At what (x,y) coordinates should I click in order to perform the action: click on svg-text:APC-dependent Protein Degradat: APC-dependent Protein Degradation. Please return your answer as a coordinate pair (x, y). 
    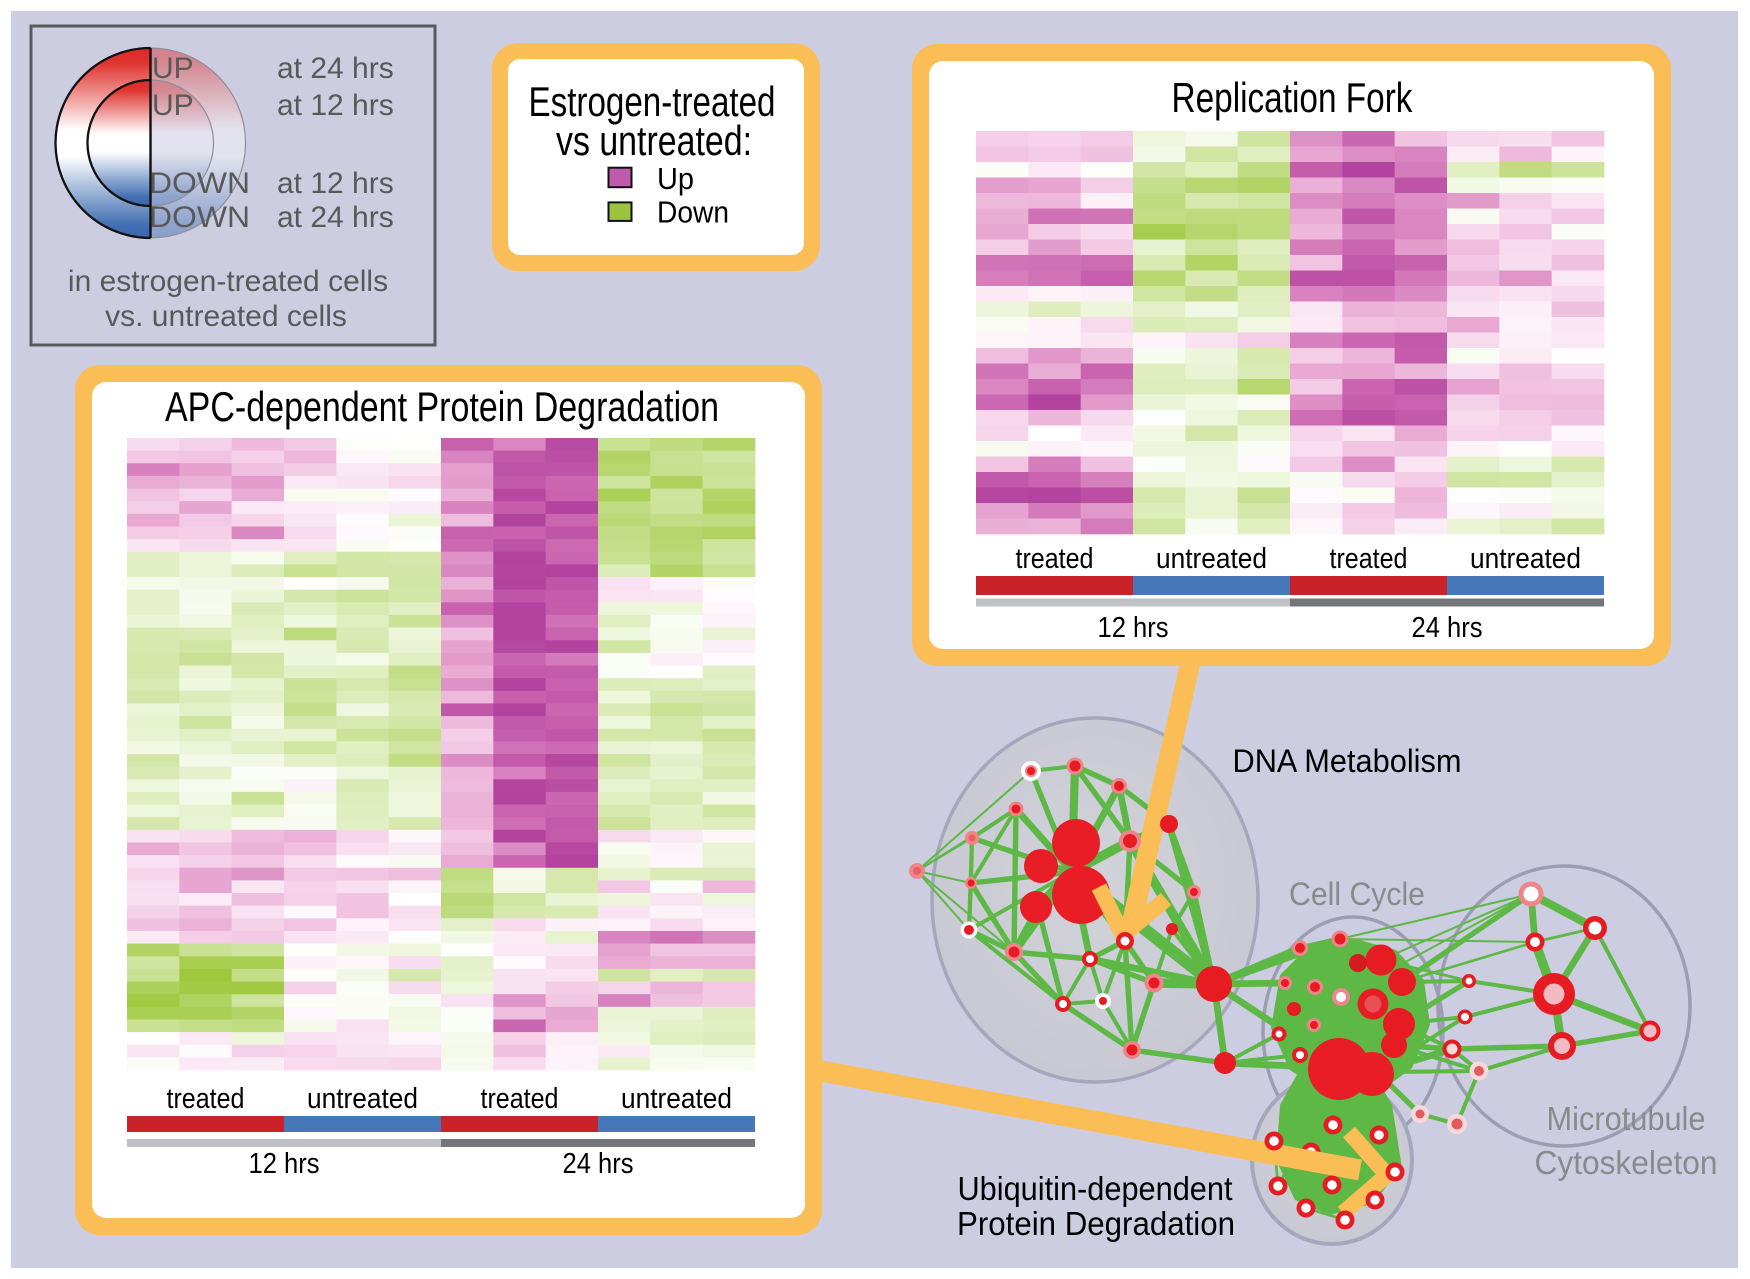
    Looking at the image, I should click on (442, 406).